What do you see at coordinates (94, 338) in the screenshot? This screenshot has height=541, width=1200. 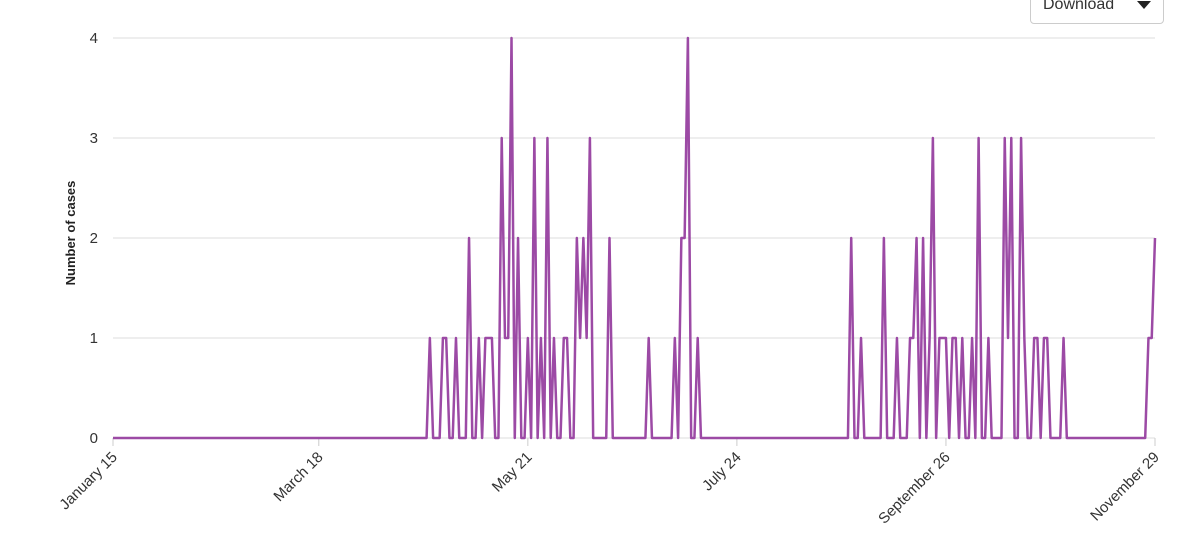 I see `y-tick-label: 1` at bounding box center [94, 338].